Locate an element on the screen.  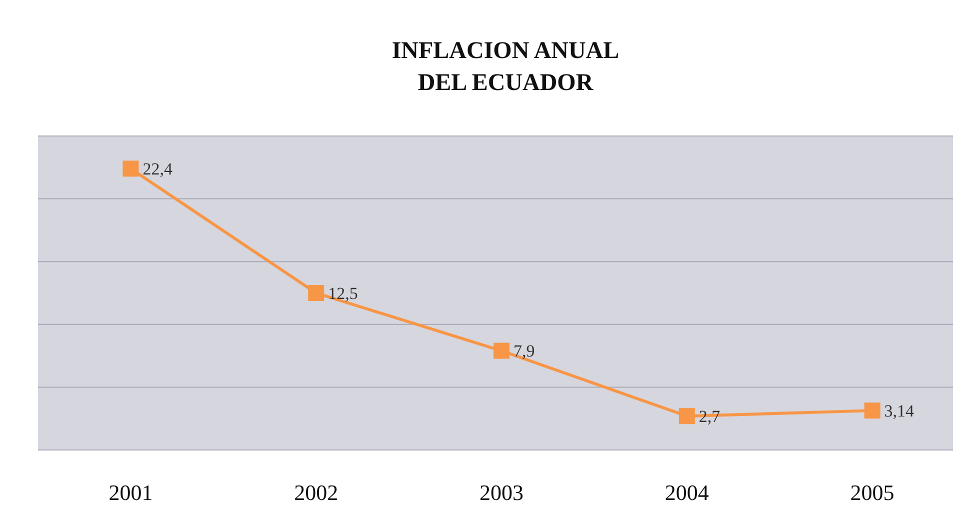
x-tick-label: 2002 is located at coordinates (316, 492).